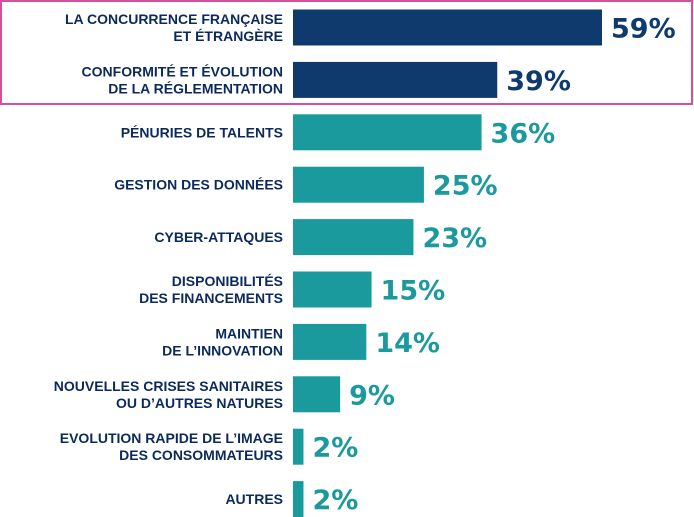 The width and height of the screenshot is (694, 517). What do you see at coordinates (538, 81) in the screenshot?
I see `value-label-2: 39%` at bounding box center [538, 81].